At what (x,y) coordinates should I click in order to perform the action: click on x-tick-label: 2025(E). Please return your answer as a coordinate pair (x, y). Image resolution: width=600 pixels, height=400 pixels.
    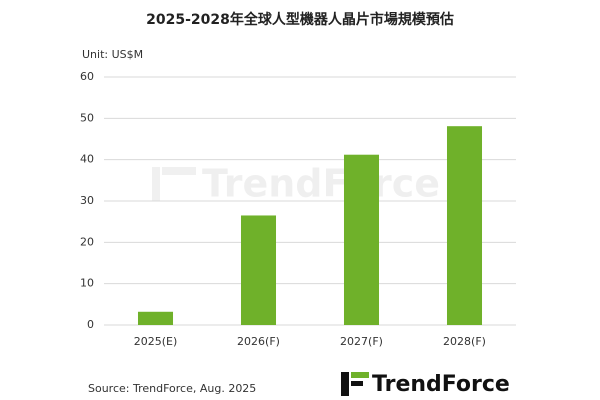
    Looking at the image, I should click on (156, 341).